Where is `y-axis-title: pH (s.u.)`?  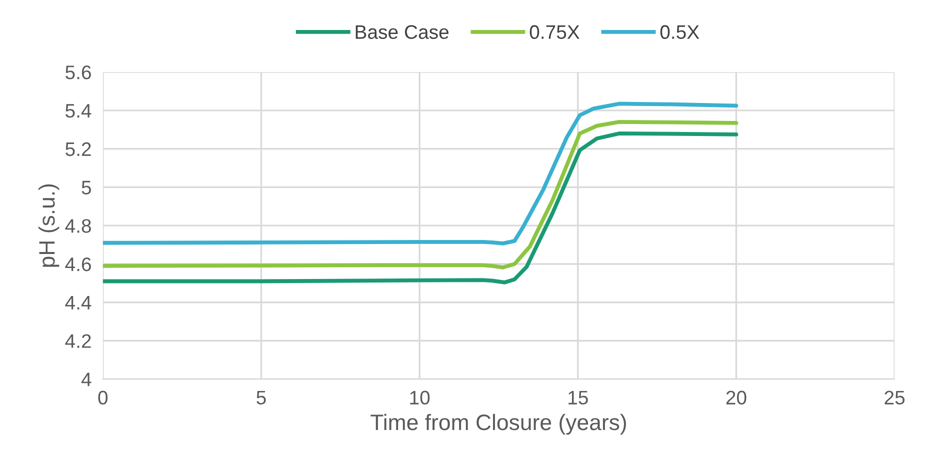 y-axis-title: pH (s.u.) is located at coordinates (49, 225).